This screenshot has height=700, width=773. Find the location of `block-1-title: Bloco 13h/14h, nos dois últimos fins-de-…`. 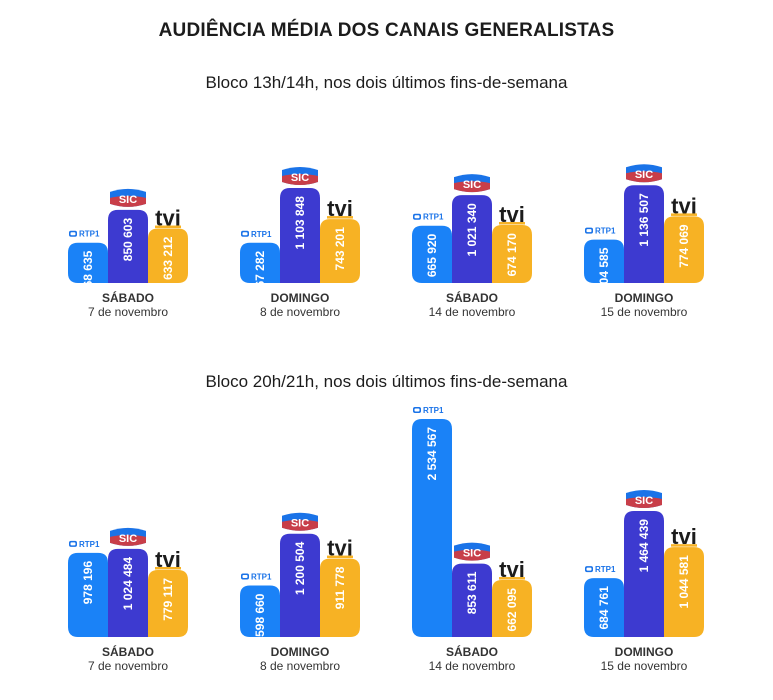

block-1-title: Bloco 13h/14h, nos dois últimos fins-de-… is located at coordinates (386, 82).